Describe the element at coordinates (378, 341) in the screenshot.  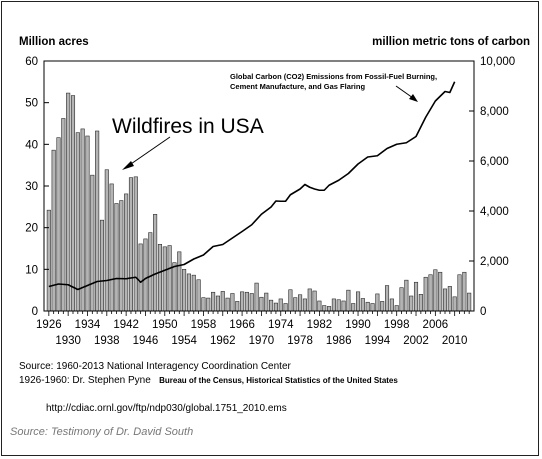
I see `x-tick-label-bottom: 1994` at that location.